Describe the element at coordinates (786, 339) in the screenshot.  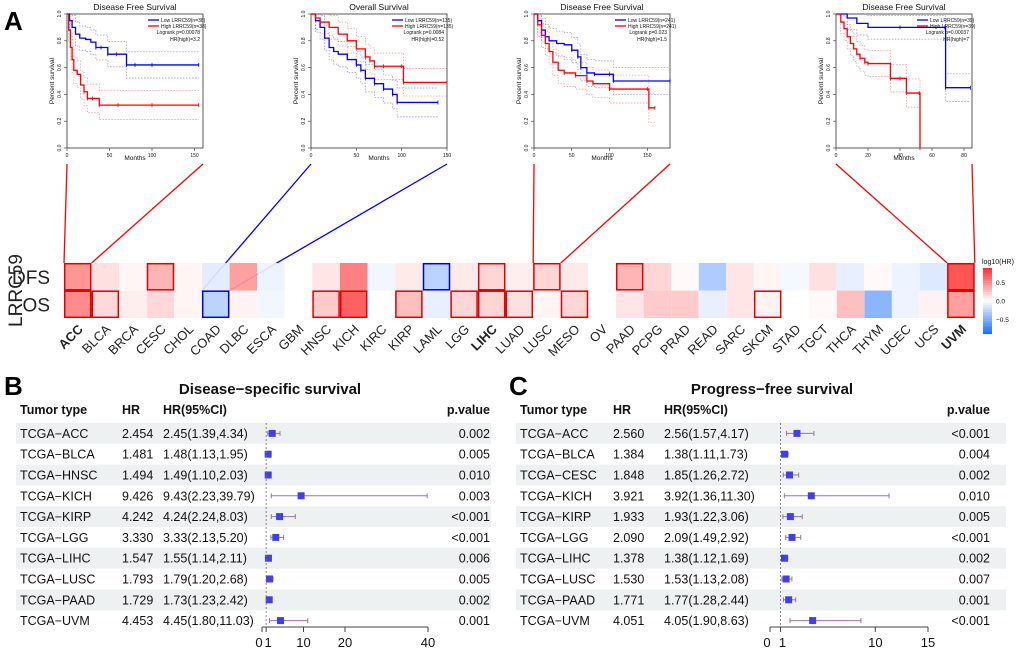
I see `heatmap-column-label: STAD` at that location.